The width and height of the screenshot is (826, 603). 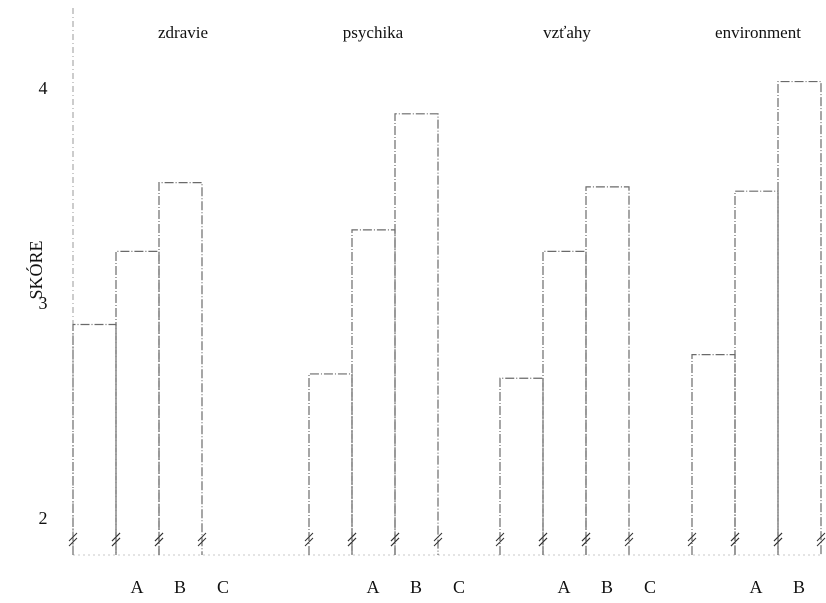 I want to click on bar-zdravie-B, so click(x=137, y=402).